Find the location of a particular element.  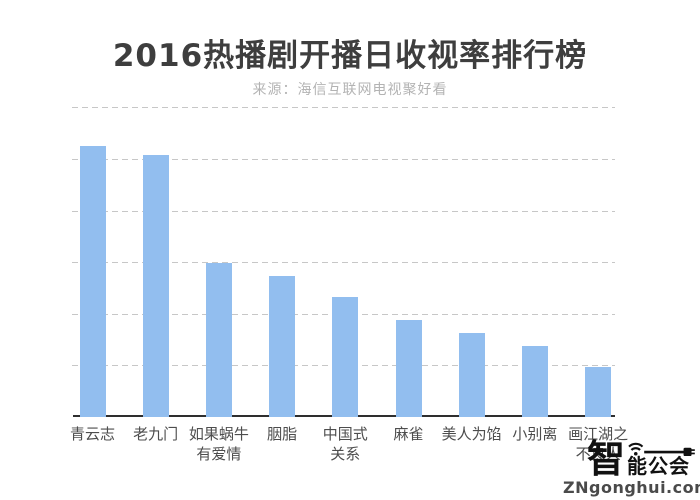

x-axis-labels: 青云志 老九门 如果蜗牛 有爱情 胭脂 中国式 关系 麻雀 美人为馅 小别离 画江湖之 不良人 is located at coordinates (350, 447).